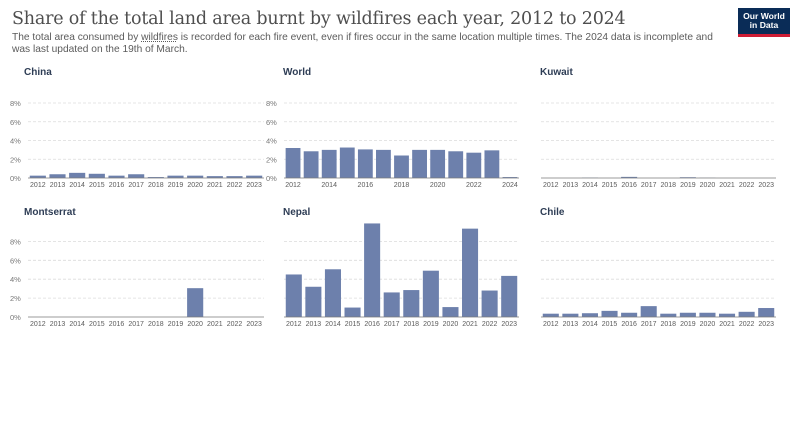  Describe the element at coordinates (610, 324) in the screenshot. I see `chile-x-tick-label: 2015` at that location.